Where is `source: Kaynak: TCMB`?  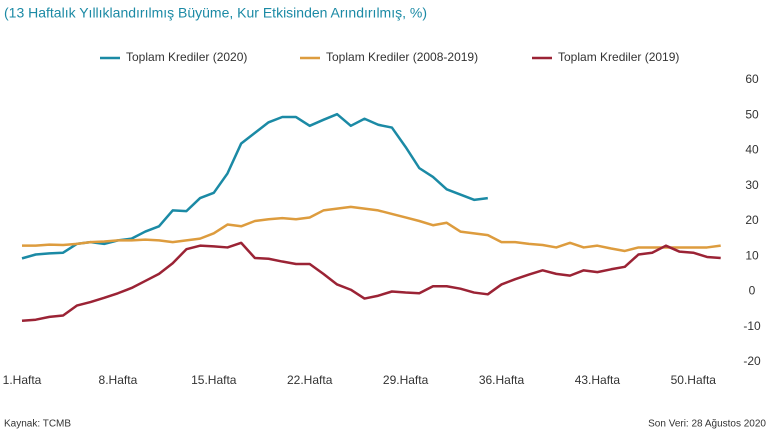 source: Kaynak: TCMB is located at coordinates (37, 424).